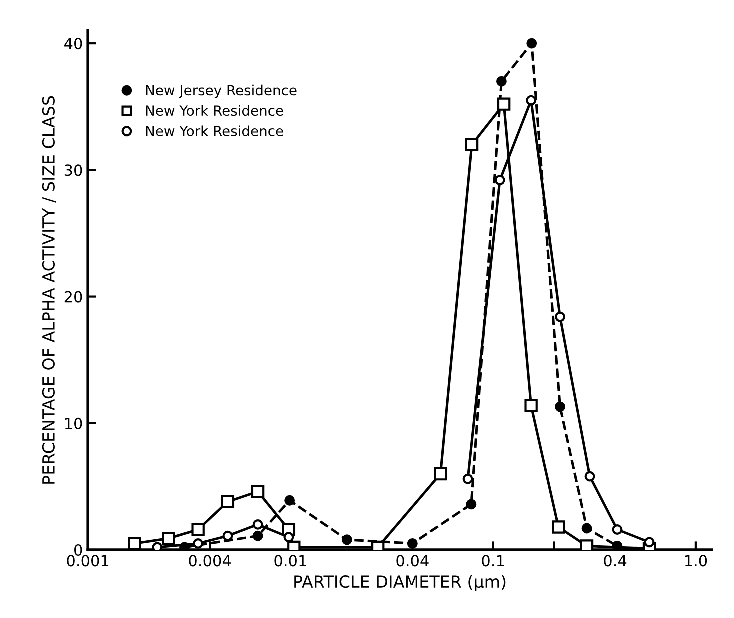 This screenshot has height=618, width=734. I want to click on x-axis-title: PARTICLE DIAMETER (µm), so click(400, 583).